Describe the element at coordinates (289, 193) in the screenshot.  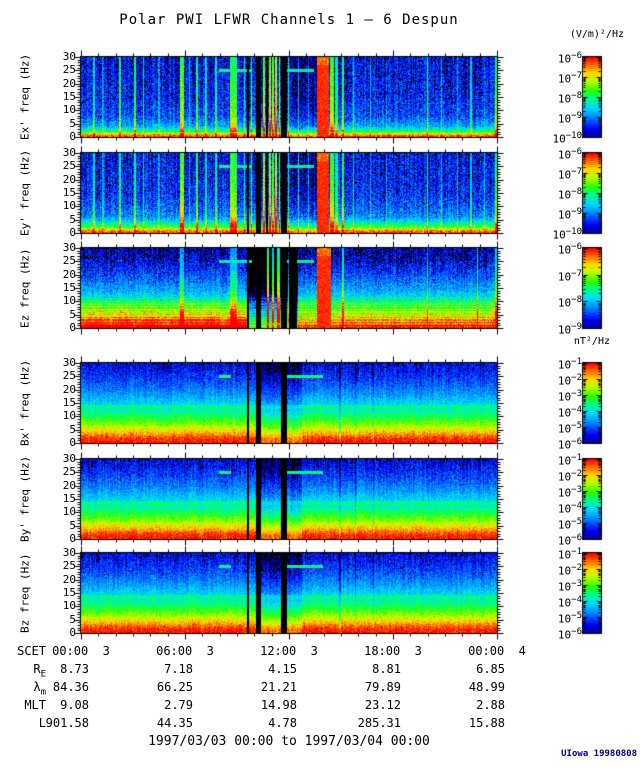
I see `spectrogram-panel-ey` at that location.